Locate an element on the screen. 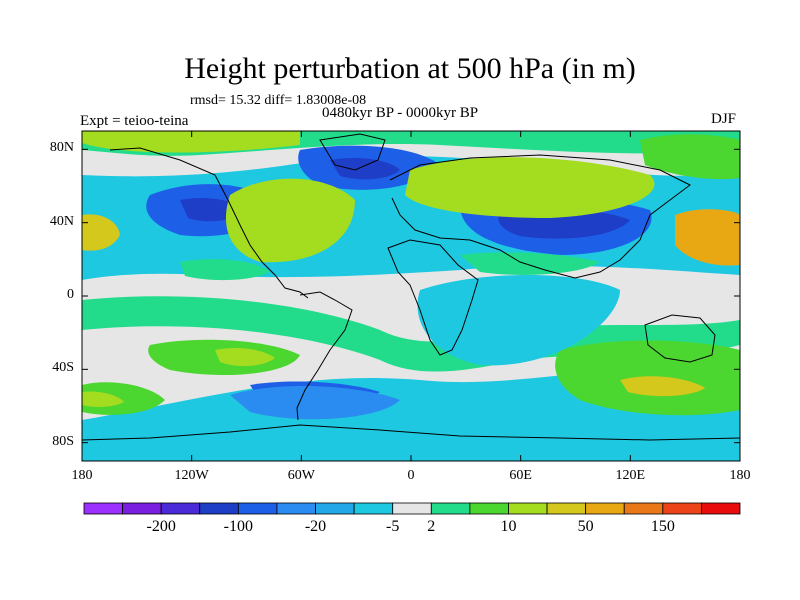 The image size is (800, 600). south-indian-olive is located at coordinates (662, 386).